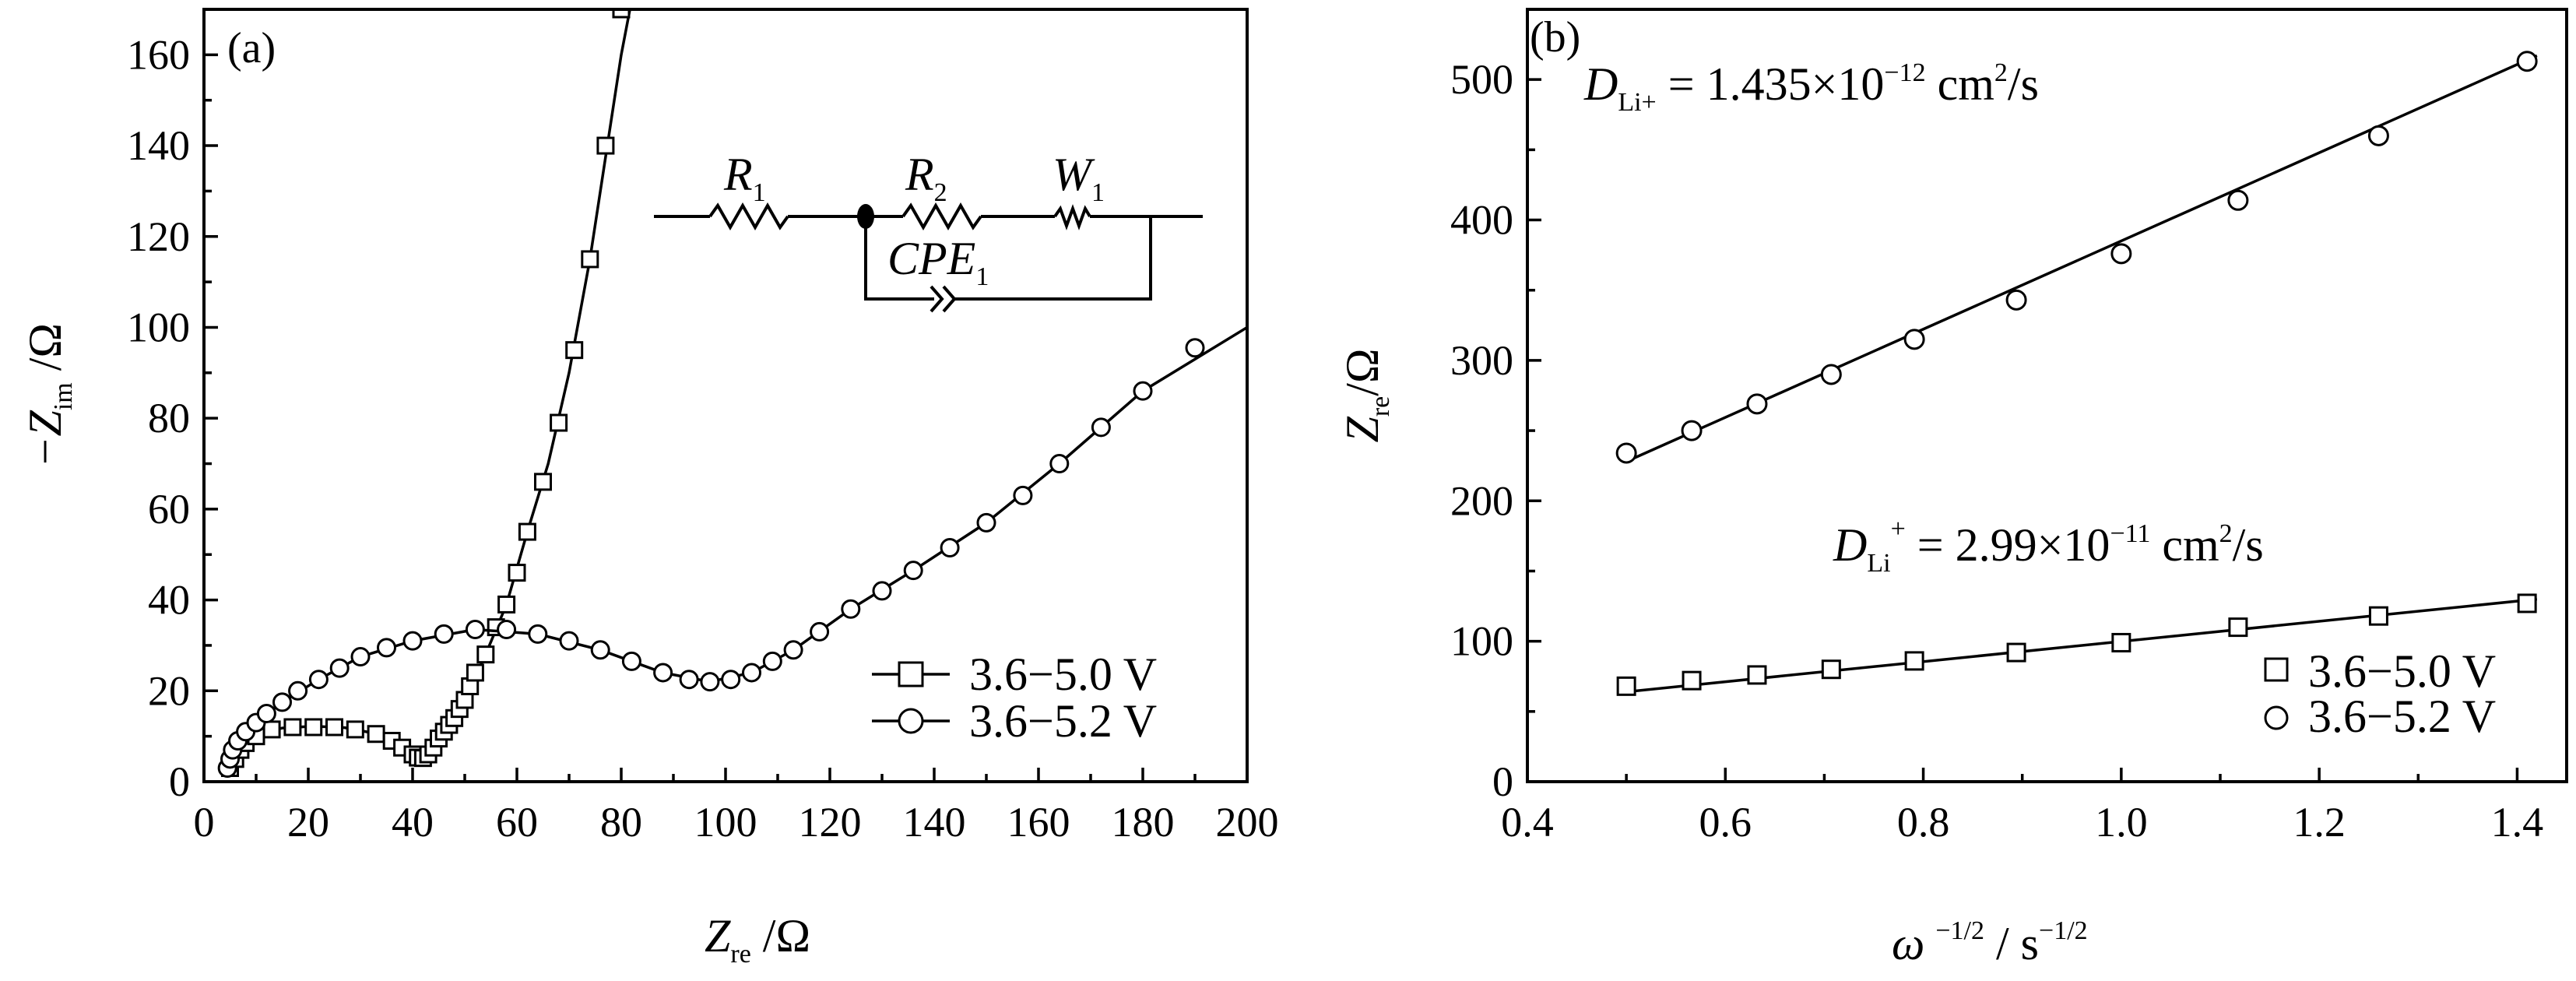  Describe the element at coordinates (1063, 721) in the screenshot. I see `legend-a-series-2: 3.6−5.2 V` at that location.